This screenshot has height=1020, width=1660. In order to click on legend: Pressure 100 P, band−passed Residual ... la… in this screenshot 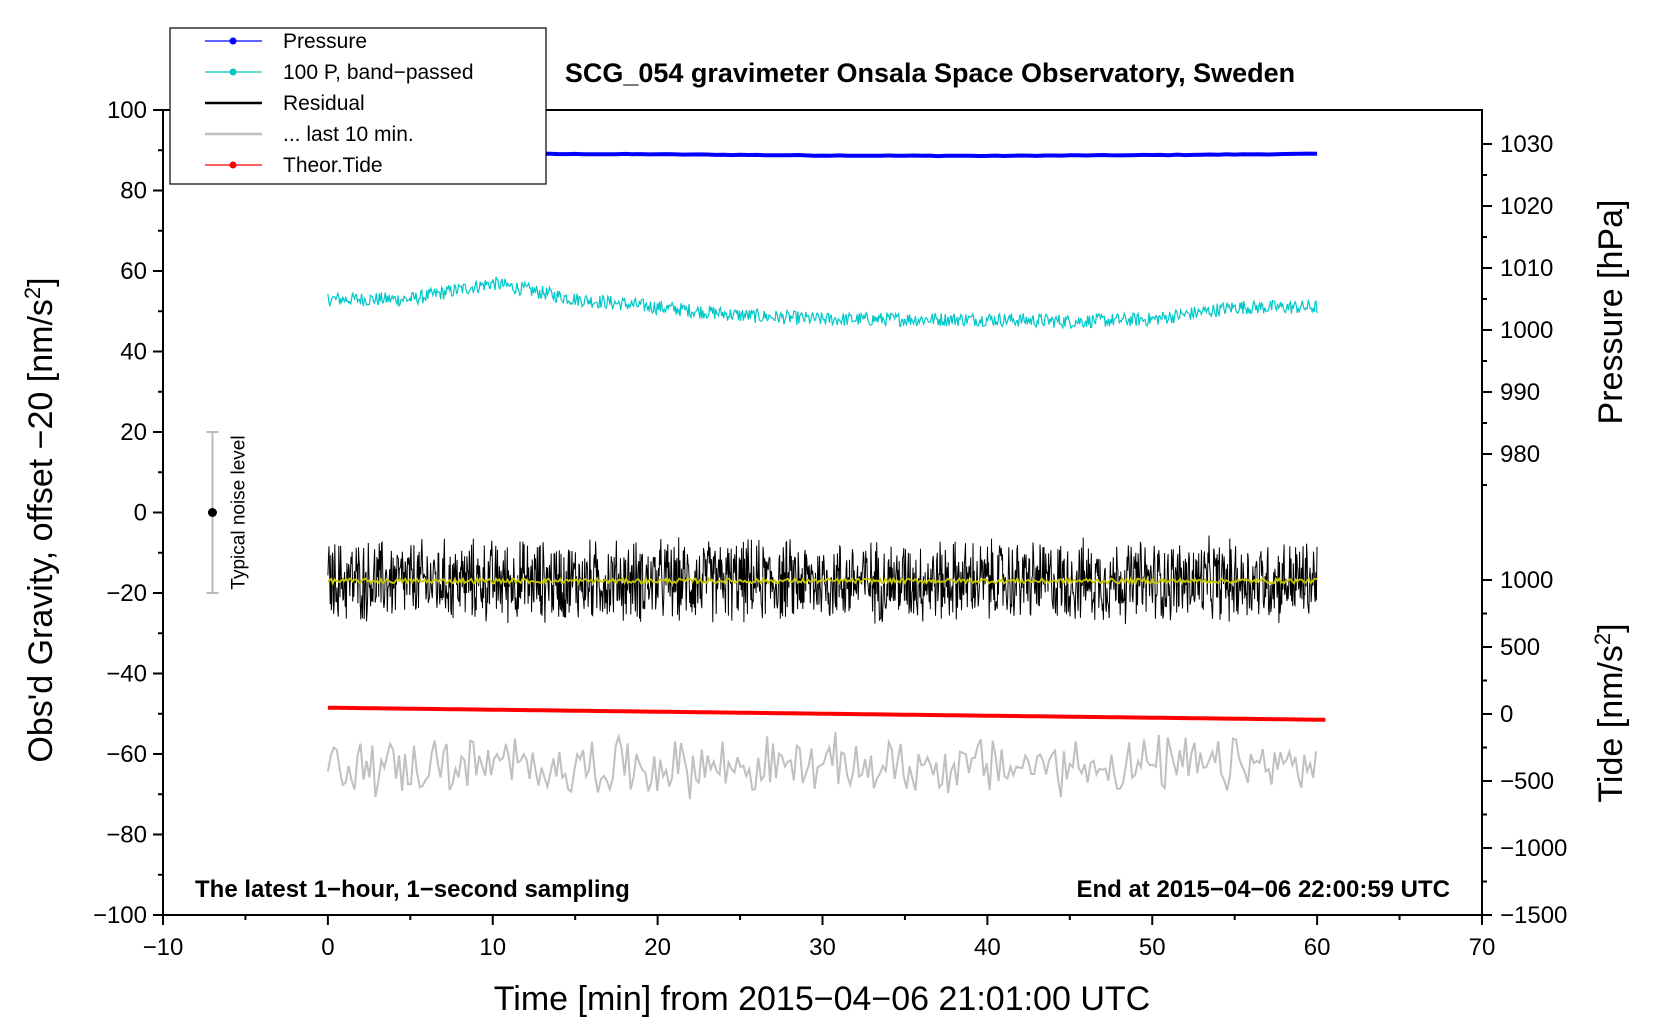, I will do `click(358, 106)`.